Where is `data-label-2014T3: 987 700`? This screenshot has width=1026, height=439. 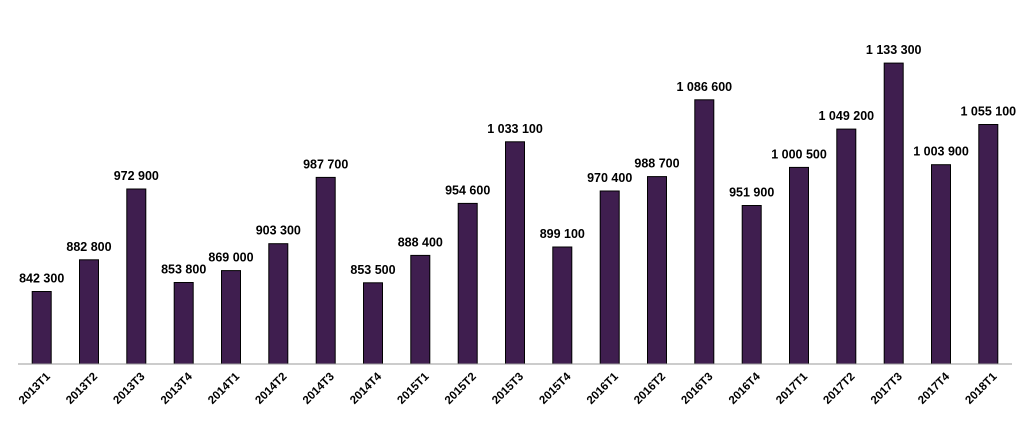
data-label-2014T3: 987 700 is located at coordinates (325, 164).